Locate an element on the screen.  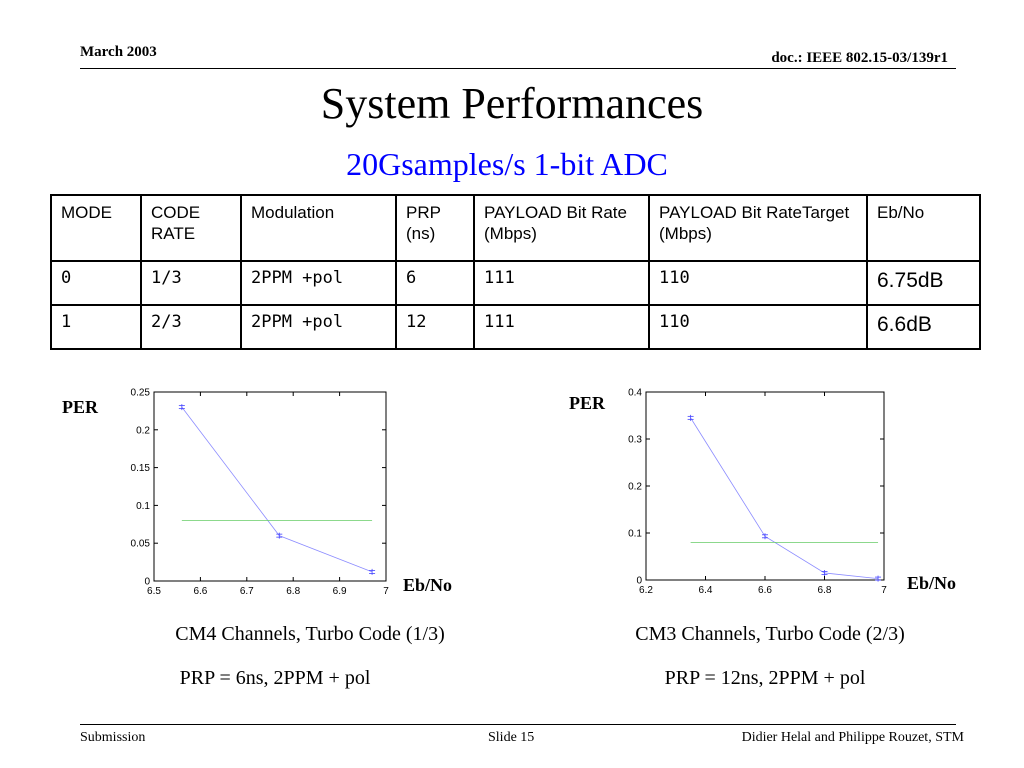
table-header-cell: Modulation is located at coordinates (318, 228).